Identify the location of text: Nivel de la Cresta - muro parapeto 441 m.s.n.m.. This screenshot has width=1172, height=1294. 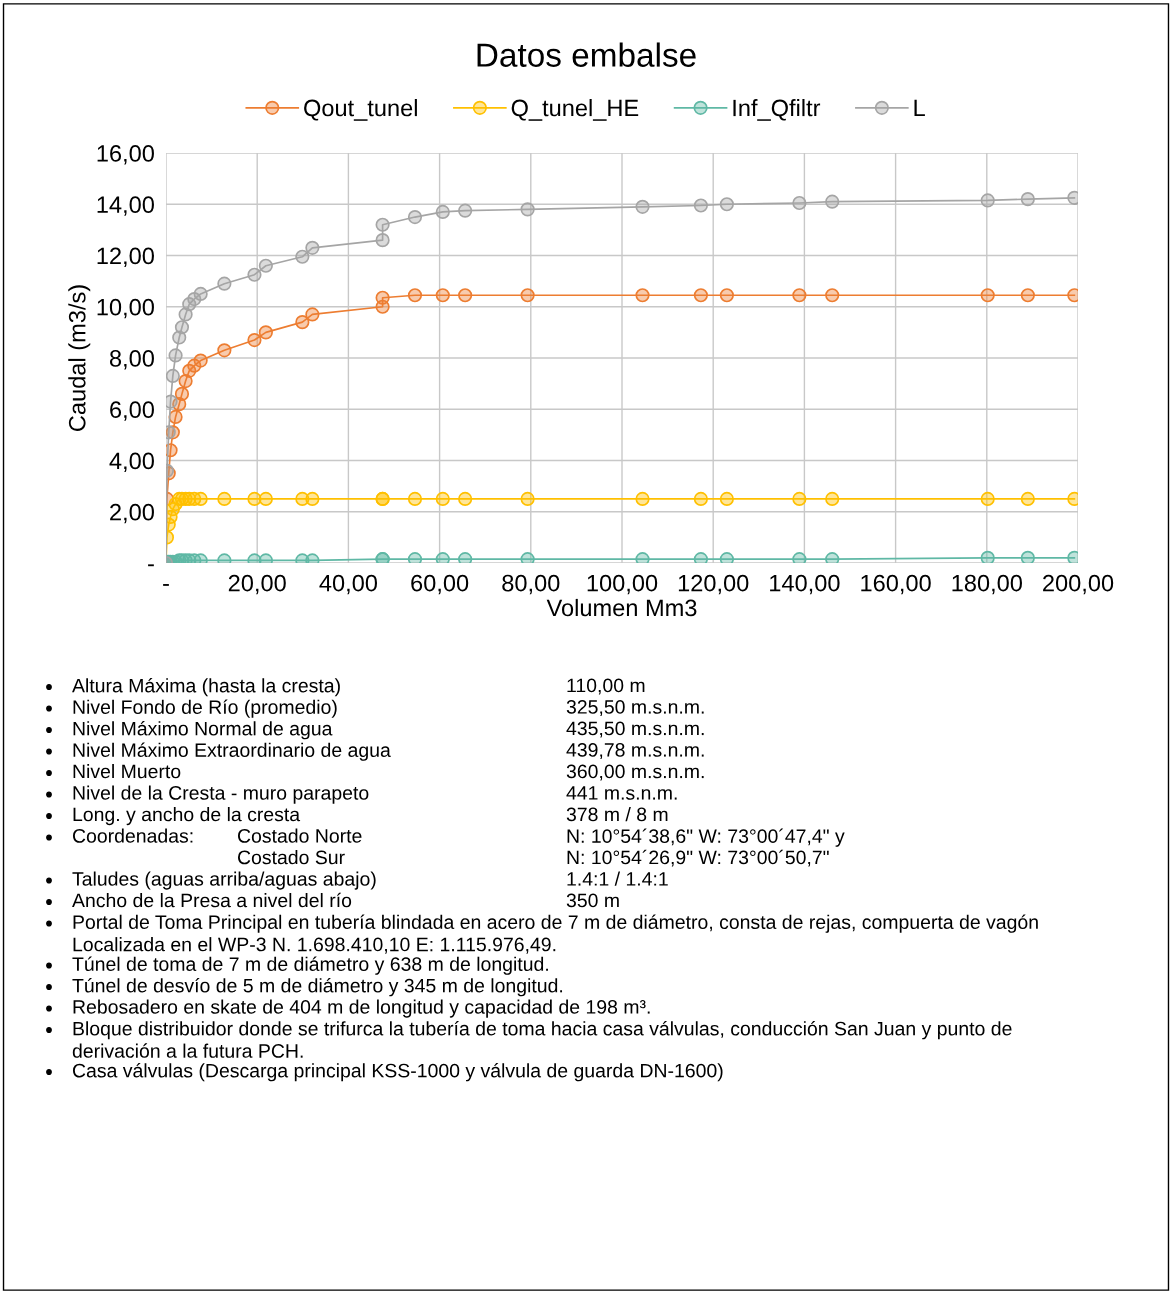
(375, 794).